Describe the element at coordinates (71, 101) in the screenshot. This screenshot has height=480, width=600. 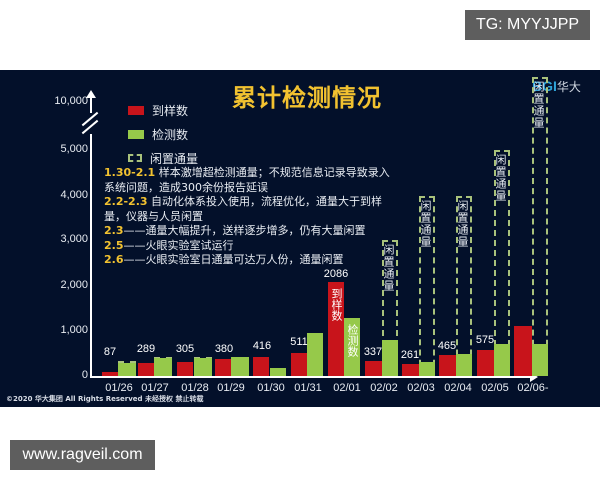
I see `ytick-10000: 10,000` at that location.